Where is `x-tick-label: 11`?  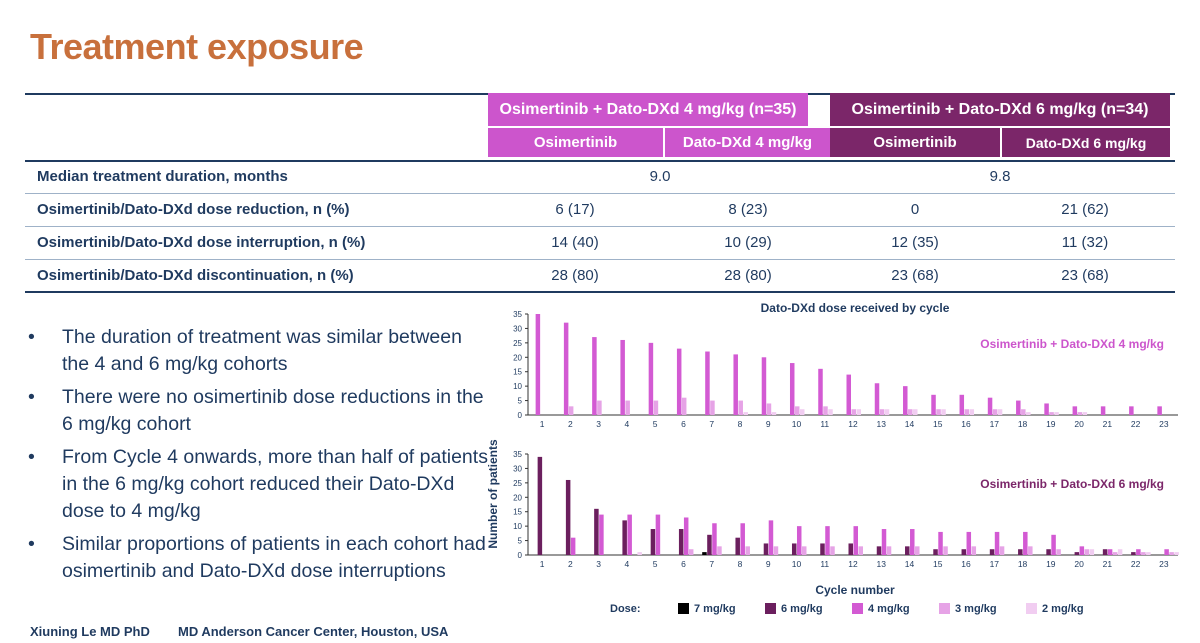 x-tick-label: 11 is located at coordinates (824, 424).